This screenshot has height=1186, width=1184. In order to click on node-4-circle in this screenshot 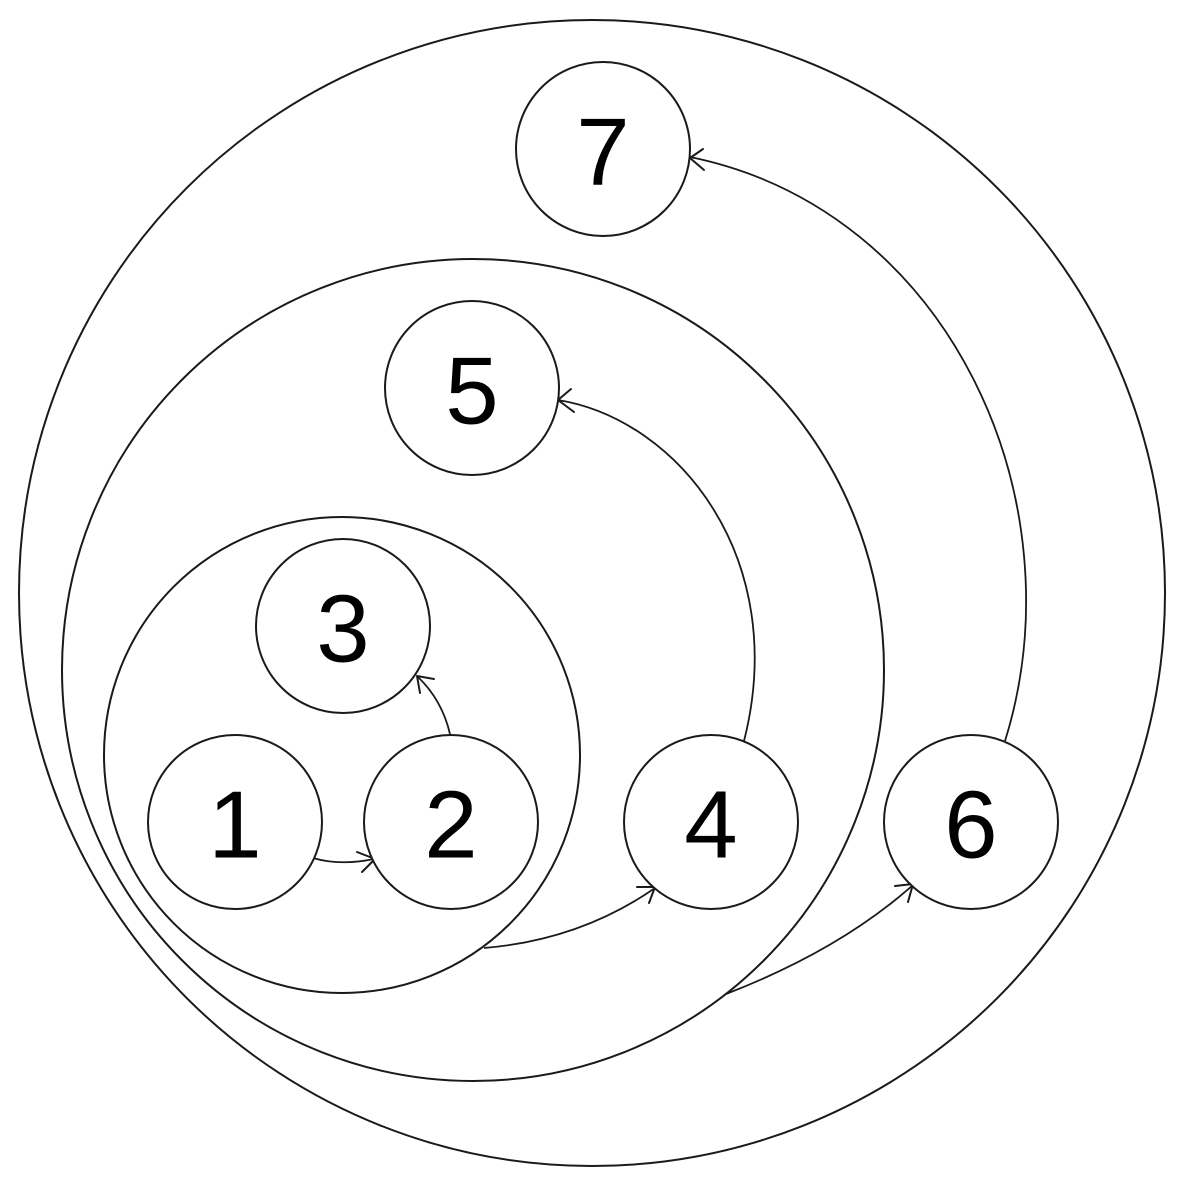, I will do `click(711, 822)`.